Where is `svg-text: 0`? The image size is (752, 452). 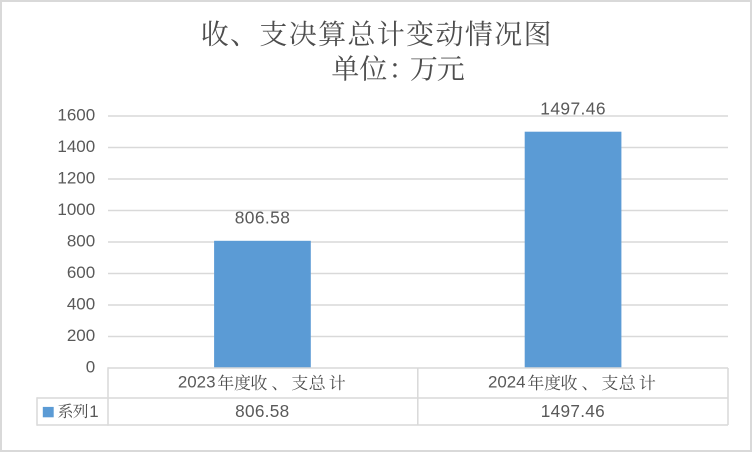
svg-text: 0 is located at coordinates (90, 366).